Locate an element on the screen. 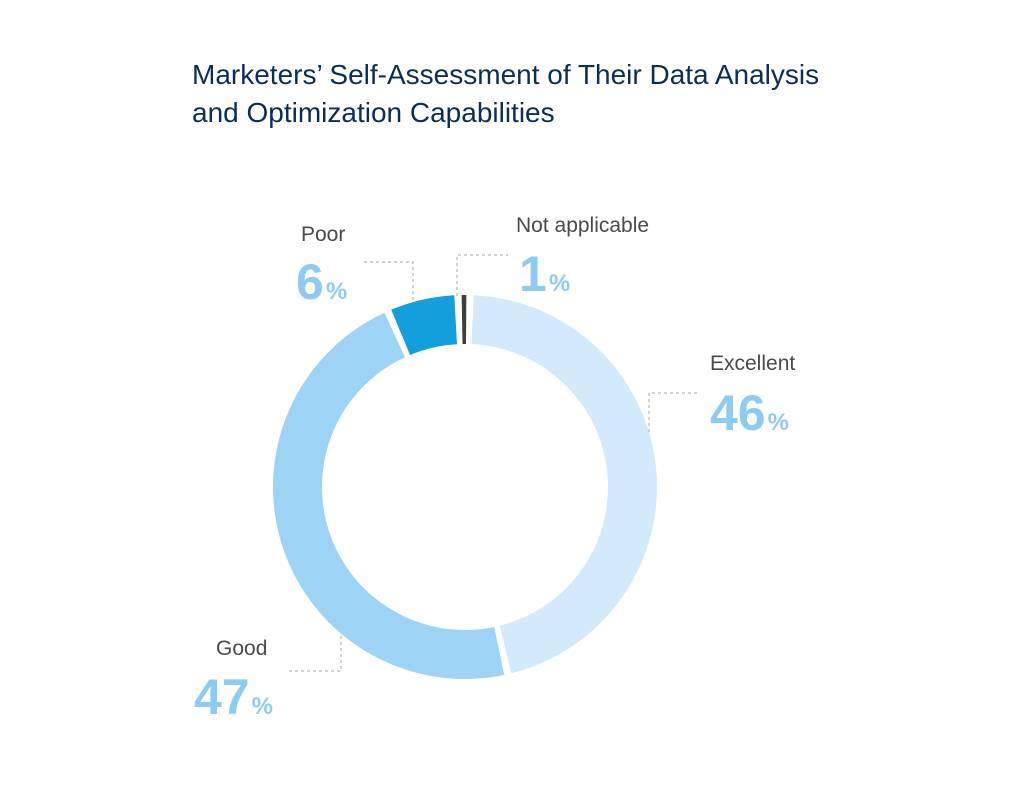  leader-line-good is located at coordinates (314, 654).